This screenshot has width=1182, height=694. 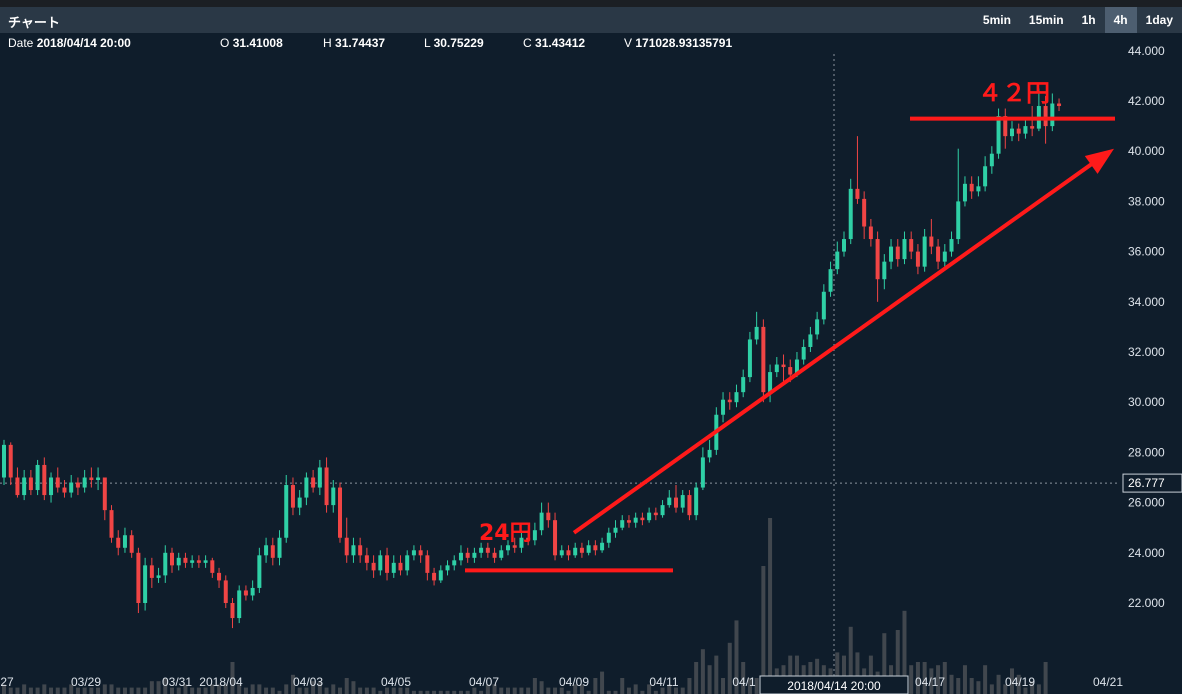 What do you see at coordinates (1088, 20) in the screenshot?
I see `timeframe-1h: 1h` at bounding box center [1088, 20].